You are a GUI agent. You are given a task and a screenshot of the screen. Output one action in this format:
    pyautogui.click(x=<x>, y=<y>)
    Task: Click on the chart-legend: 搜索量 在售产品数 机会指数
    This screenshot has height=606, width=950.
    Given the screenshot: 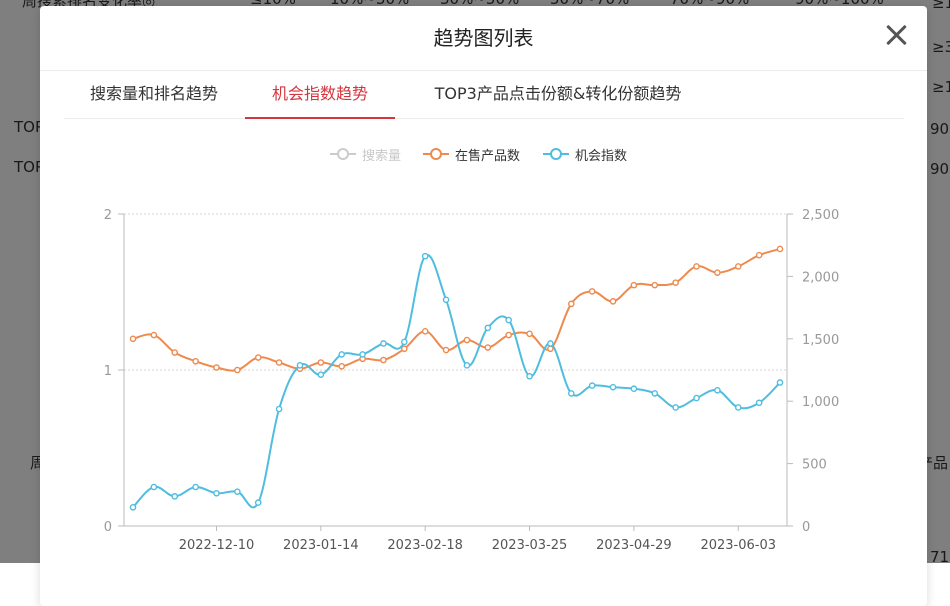 What is the action you would take?
    pyautogui.click(x=483, y=154)
    